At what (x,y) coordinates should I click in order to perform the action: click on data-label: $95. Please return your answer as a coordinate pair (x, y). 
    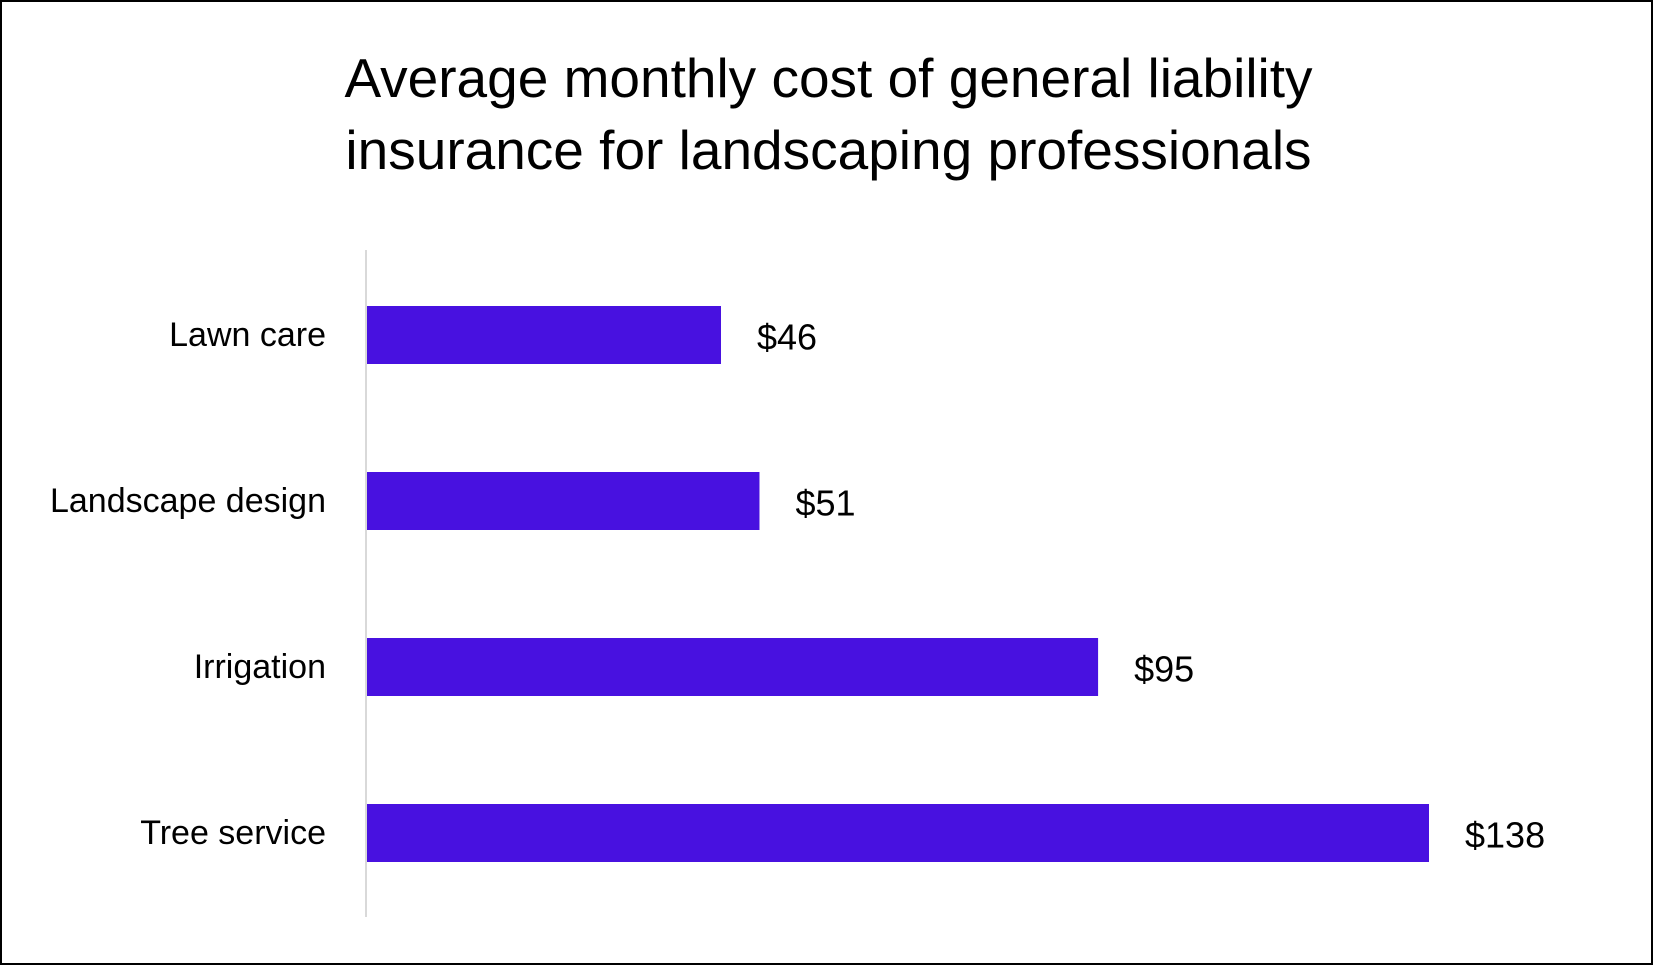
    Looking at the image, I should click on (1164, 669).